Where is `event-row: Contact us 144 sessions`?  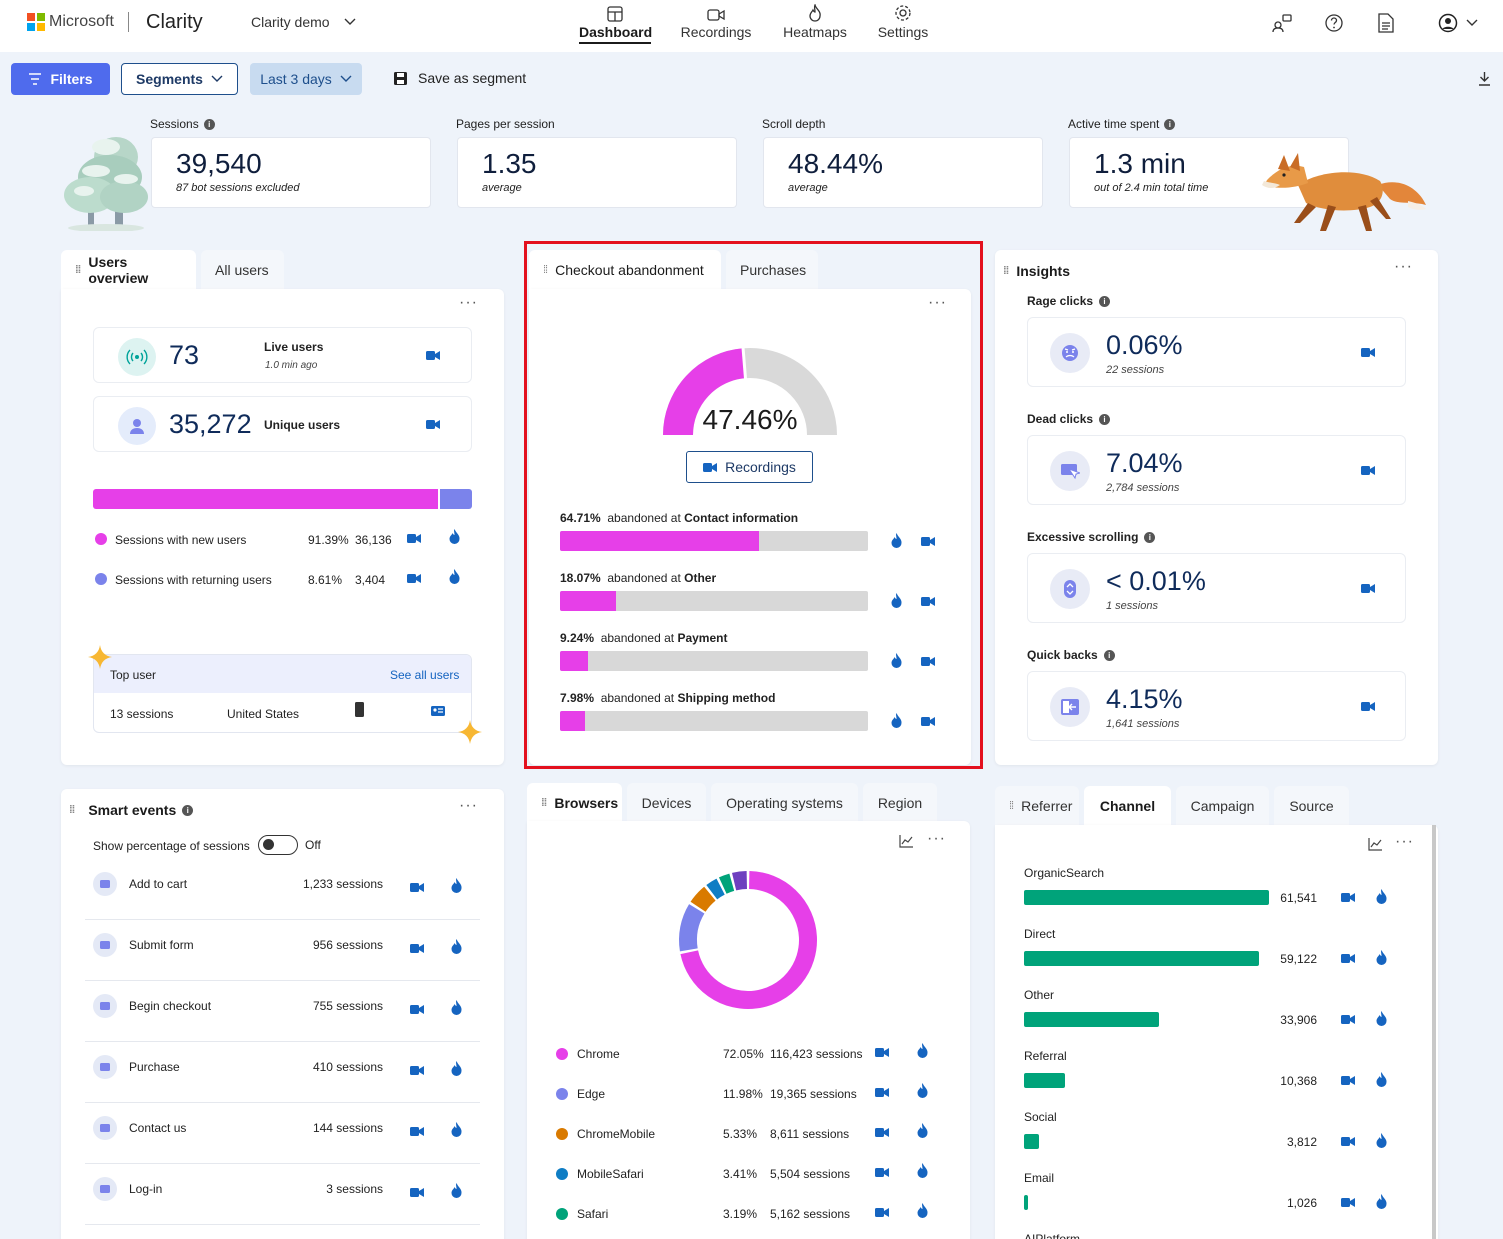
event-row: Contact us 144 sessions is located at coordinates (282, 1133).